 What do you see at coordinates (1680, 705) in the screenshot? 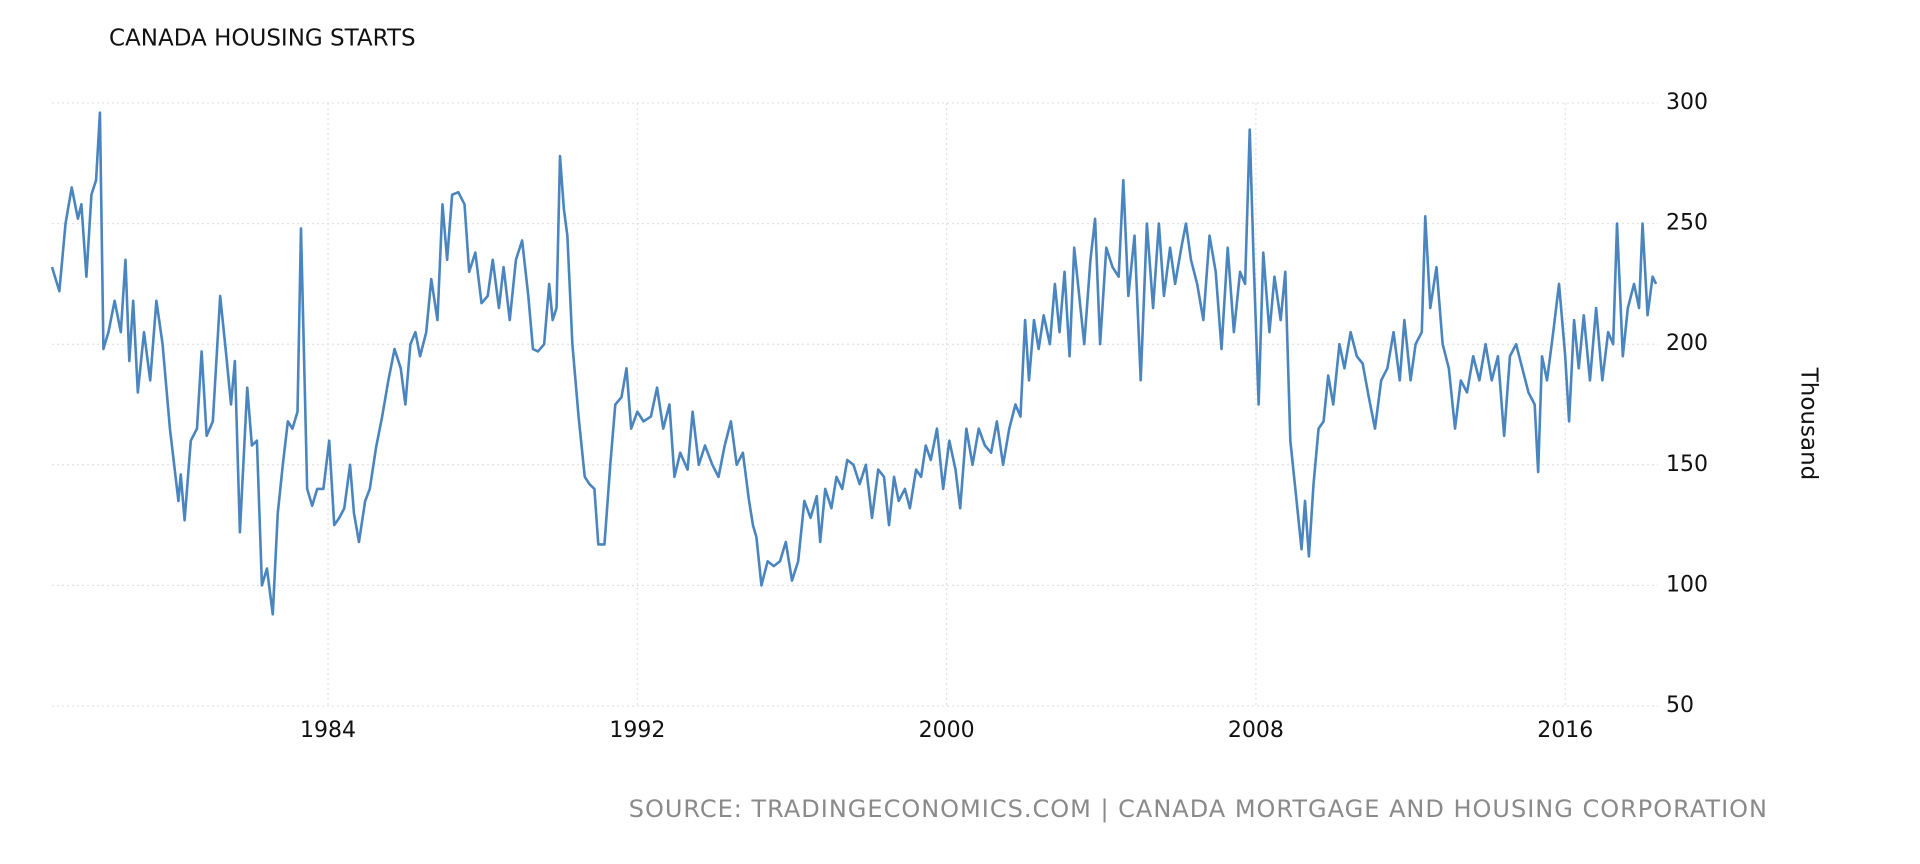
I see `y-tick-label: 50` at bounding box center [1680, 705].